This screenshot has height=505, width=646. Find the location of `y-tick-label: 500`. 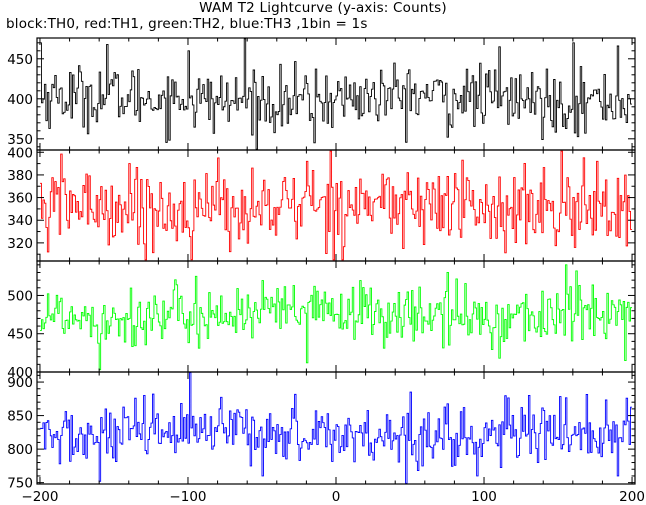

y-tick-label: 500 is located at coordinates (20, 296).